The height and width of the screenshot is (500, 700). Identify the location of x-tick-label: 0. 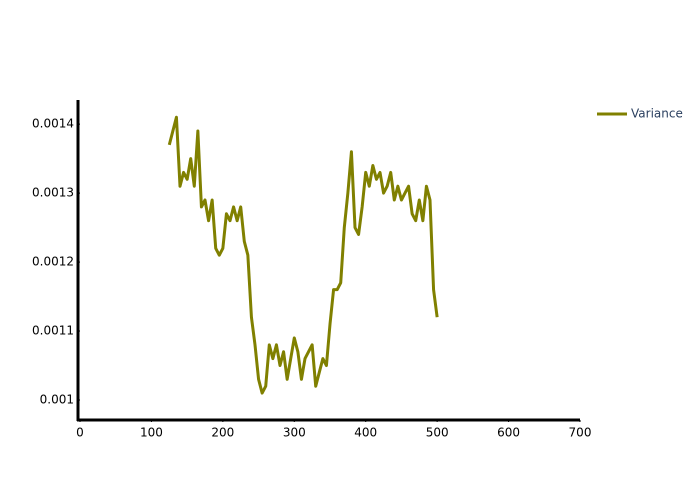
(80, 433).